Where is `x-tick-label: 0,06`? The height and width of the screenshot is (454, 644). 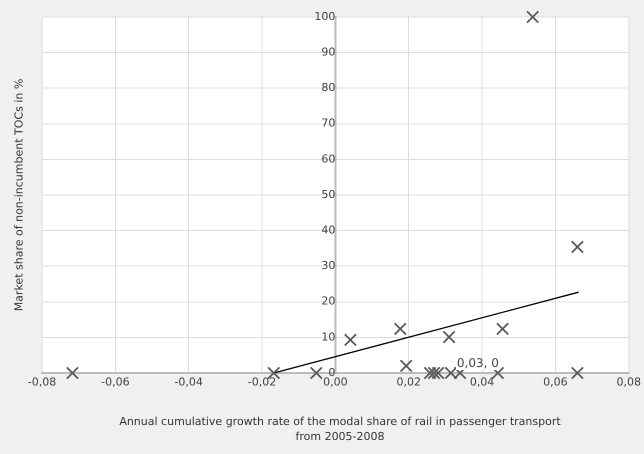
x-tick-label: 0,06 is located at coordinates (555, 381).